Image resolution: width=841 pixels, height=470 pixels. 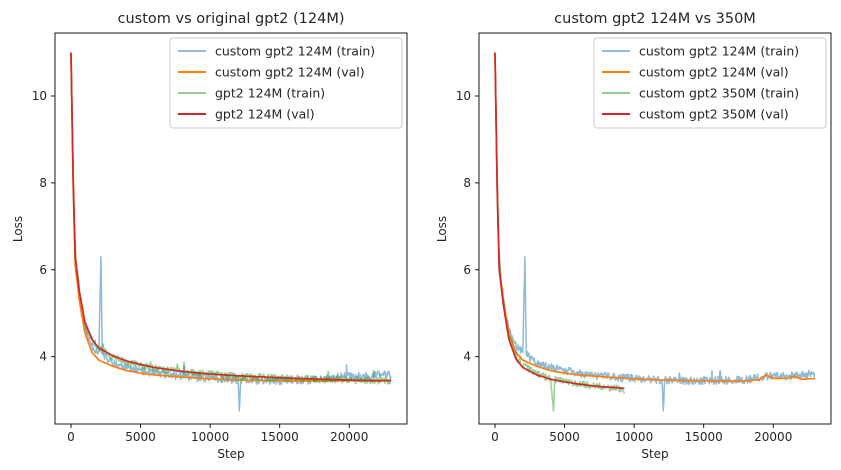 What do you see at coordinates (270, 93) in the screenshot?
I see `legend-label: gpt2 124M (train)` at bounding box center [270, 93].